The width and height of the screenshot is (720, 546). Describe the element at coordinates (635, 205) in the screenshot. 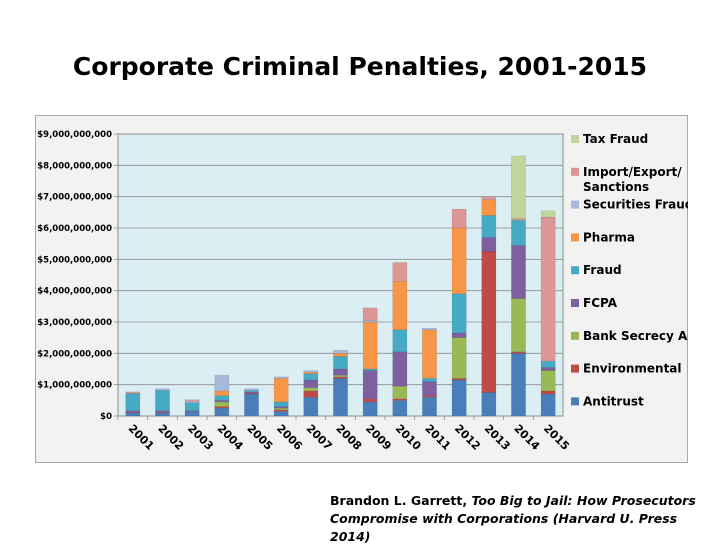

I see `legend-label-securities-fraud: Securities Fraud` at that location.